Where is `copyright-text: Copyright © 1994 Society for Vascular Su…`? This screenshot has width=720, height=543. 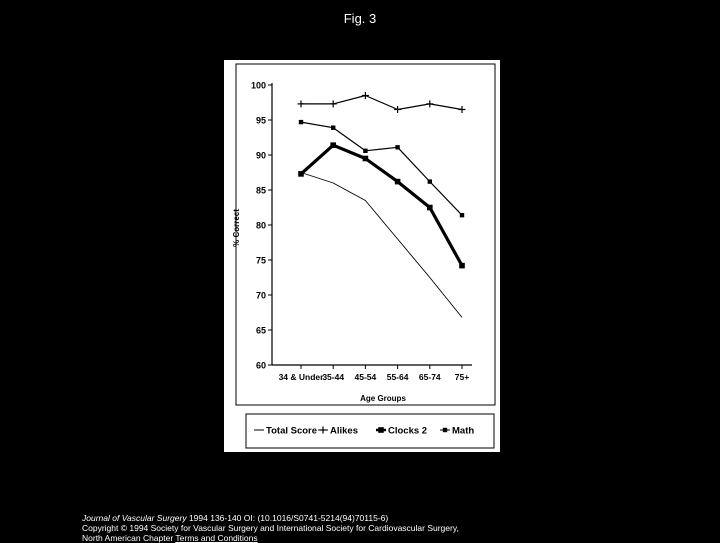
copyright-text: Copyright © 1994 Society for Vascular Su… is located at coordinates (270, 528).